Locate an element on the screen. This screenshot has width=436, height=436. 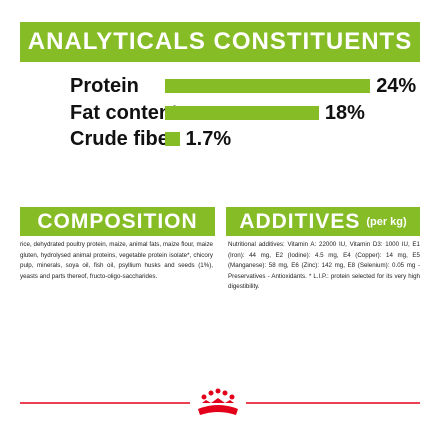
logo-crown-base is located at coordinates (218, 410).